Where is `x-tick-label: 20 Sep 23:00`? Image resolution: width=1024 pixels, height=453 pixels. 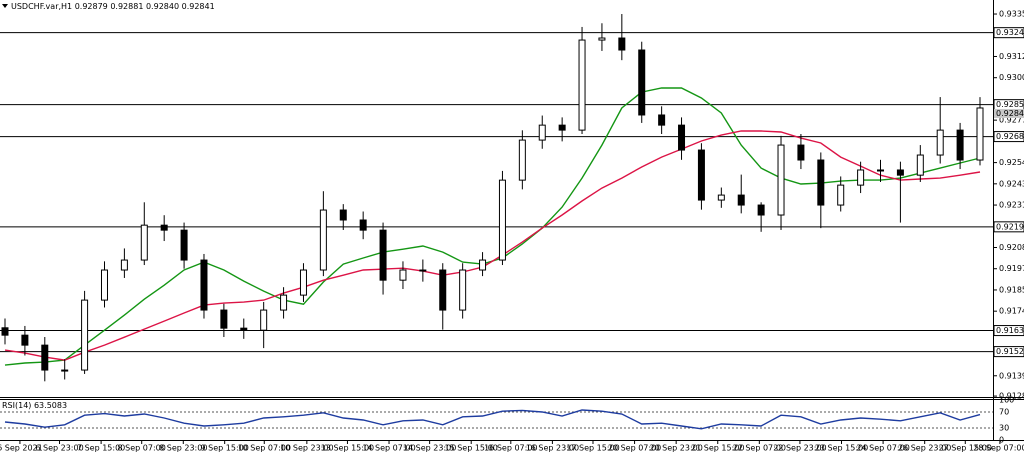
x-tick-label: 20 Sep 23:00 is located at coordinates (675, 448).